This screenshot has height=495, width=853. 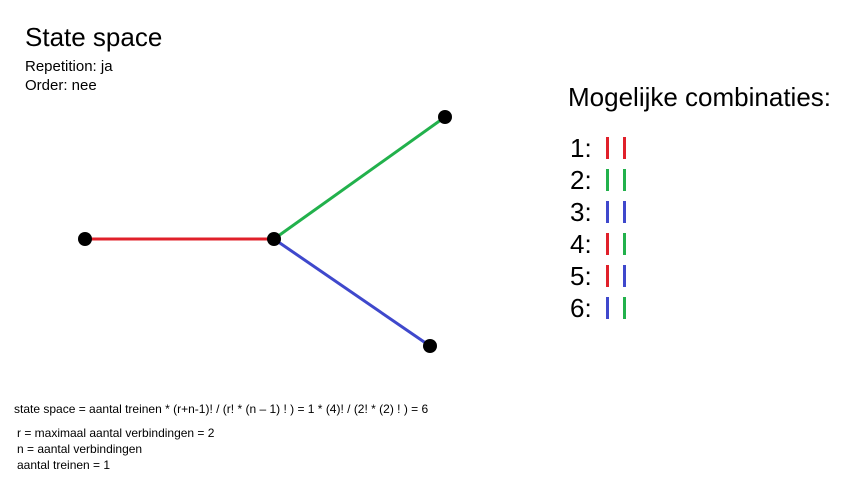 What do you see at coordinates (630, 276) in the screenshot?
I see `combination-item: 5:` at bounding box center [630, 276].